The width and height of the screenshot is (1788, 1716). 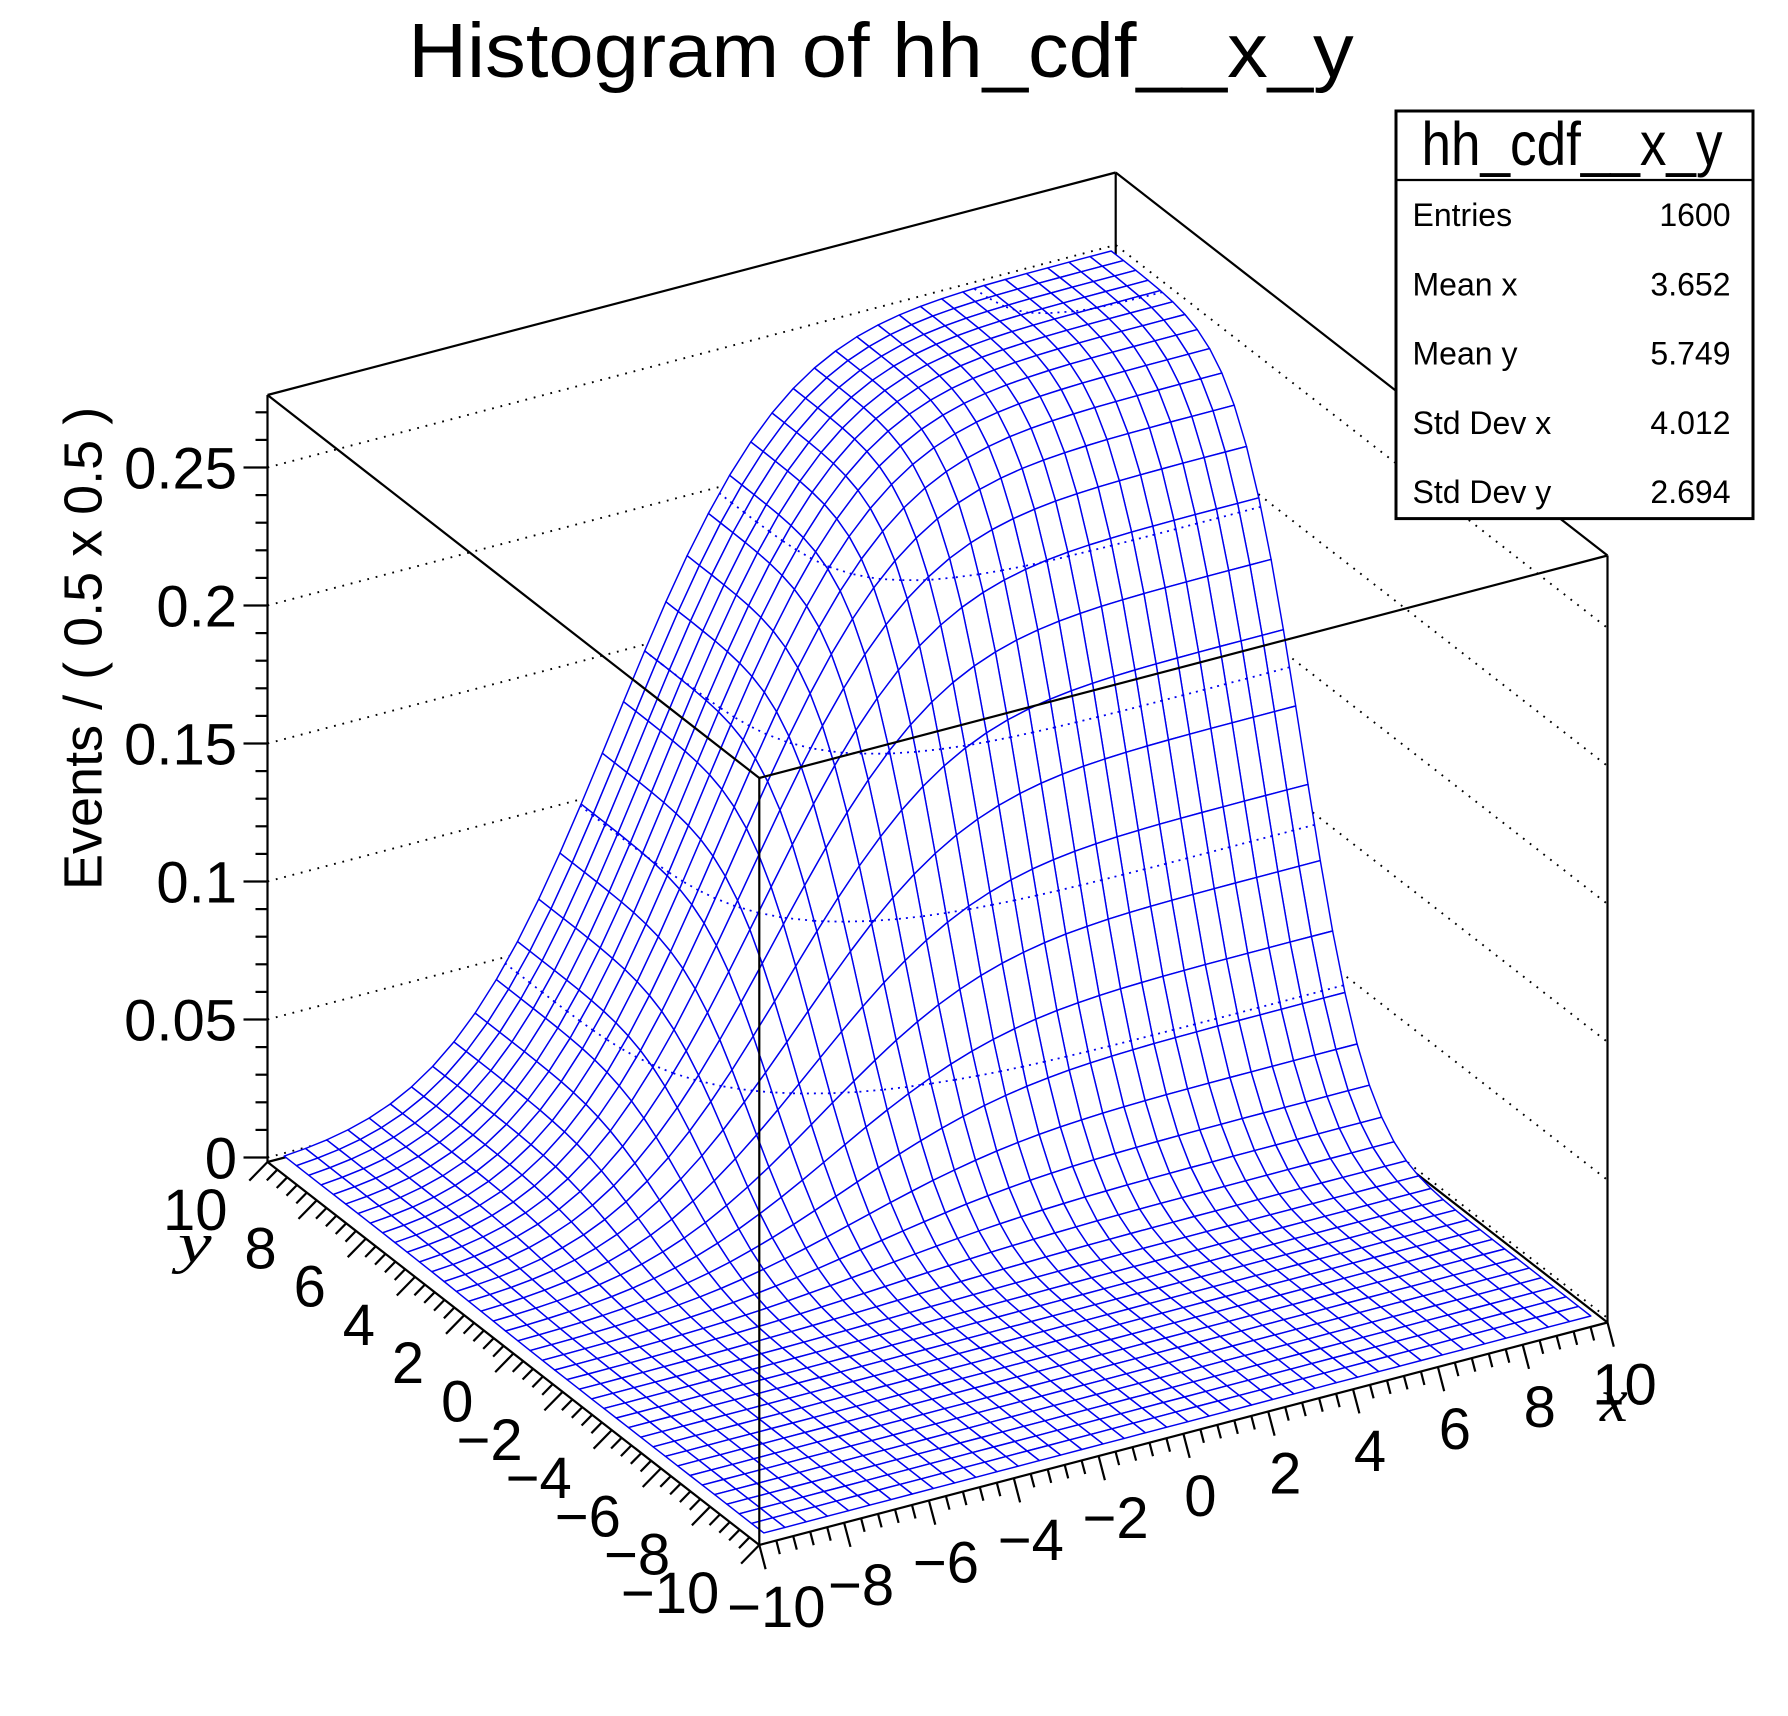 What do you see at coordinates (1465, 354) in the screenshot?
I see `svg-text: Mean y` at bounding box center [1465, 354].